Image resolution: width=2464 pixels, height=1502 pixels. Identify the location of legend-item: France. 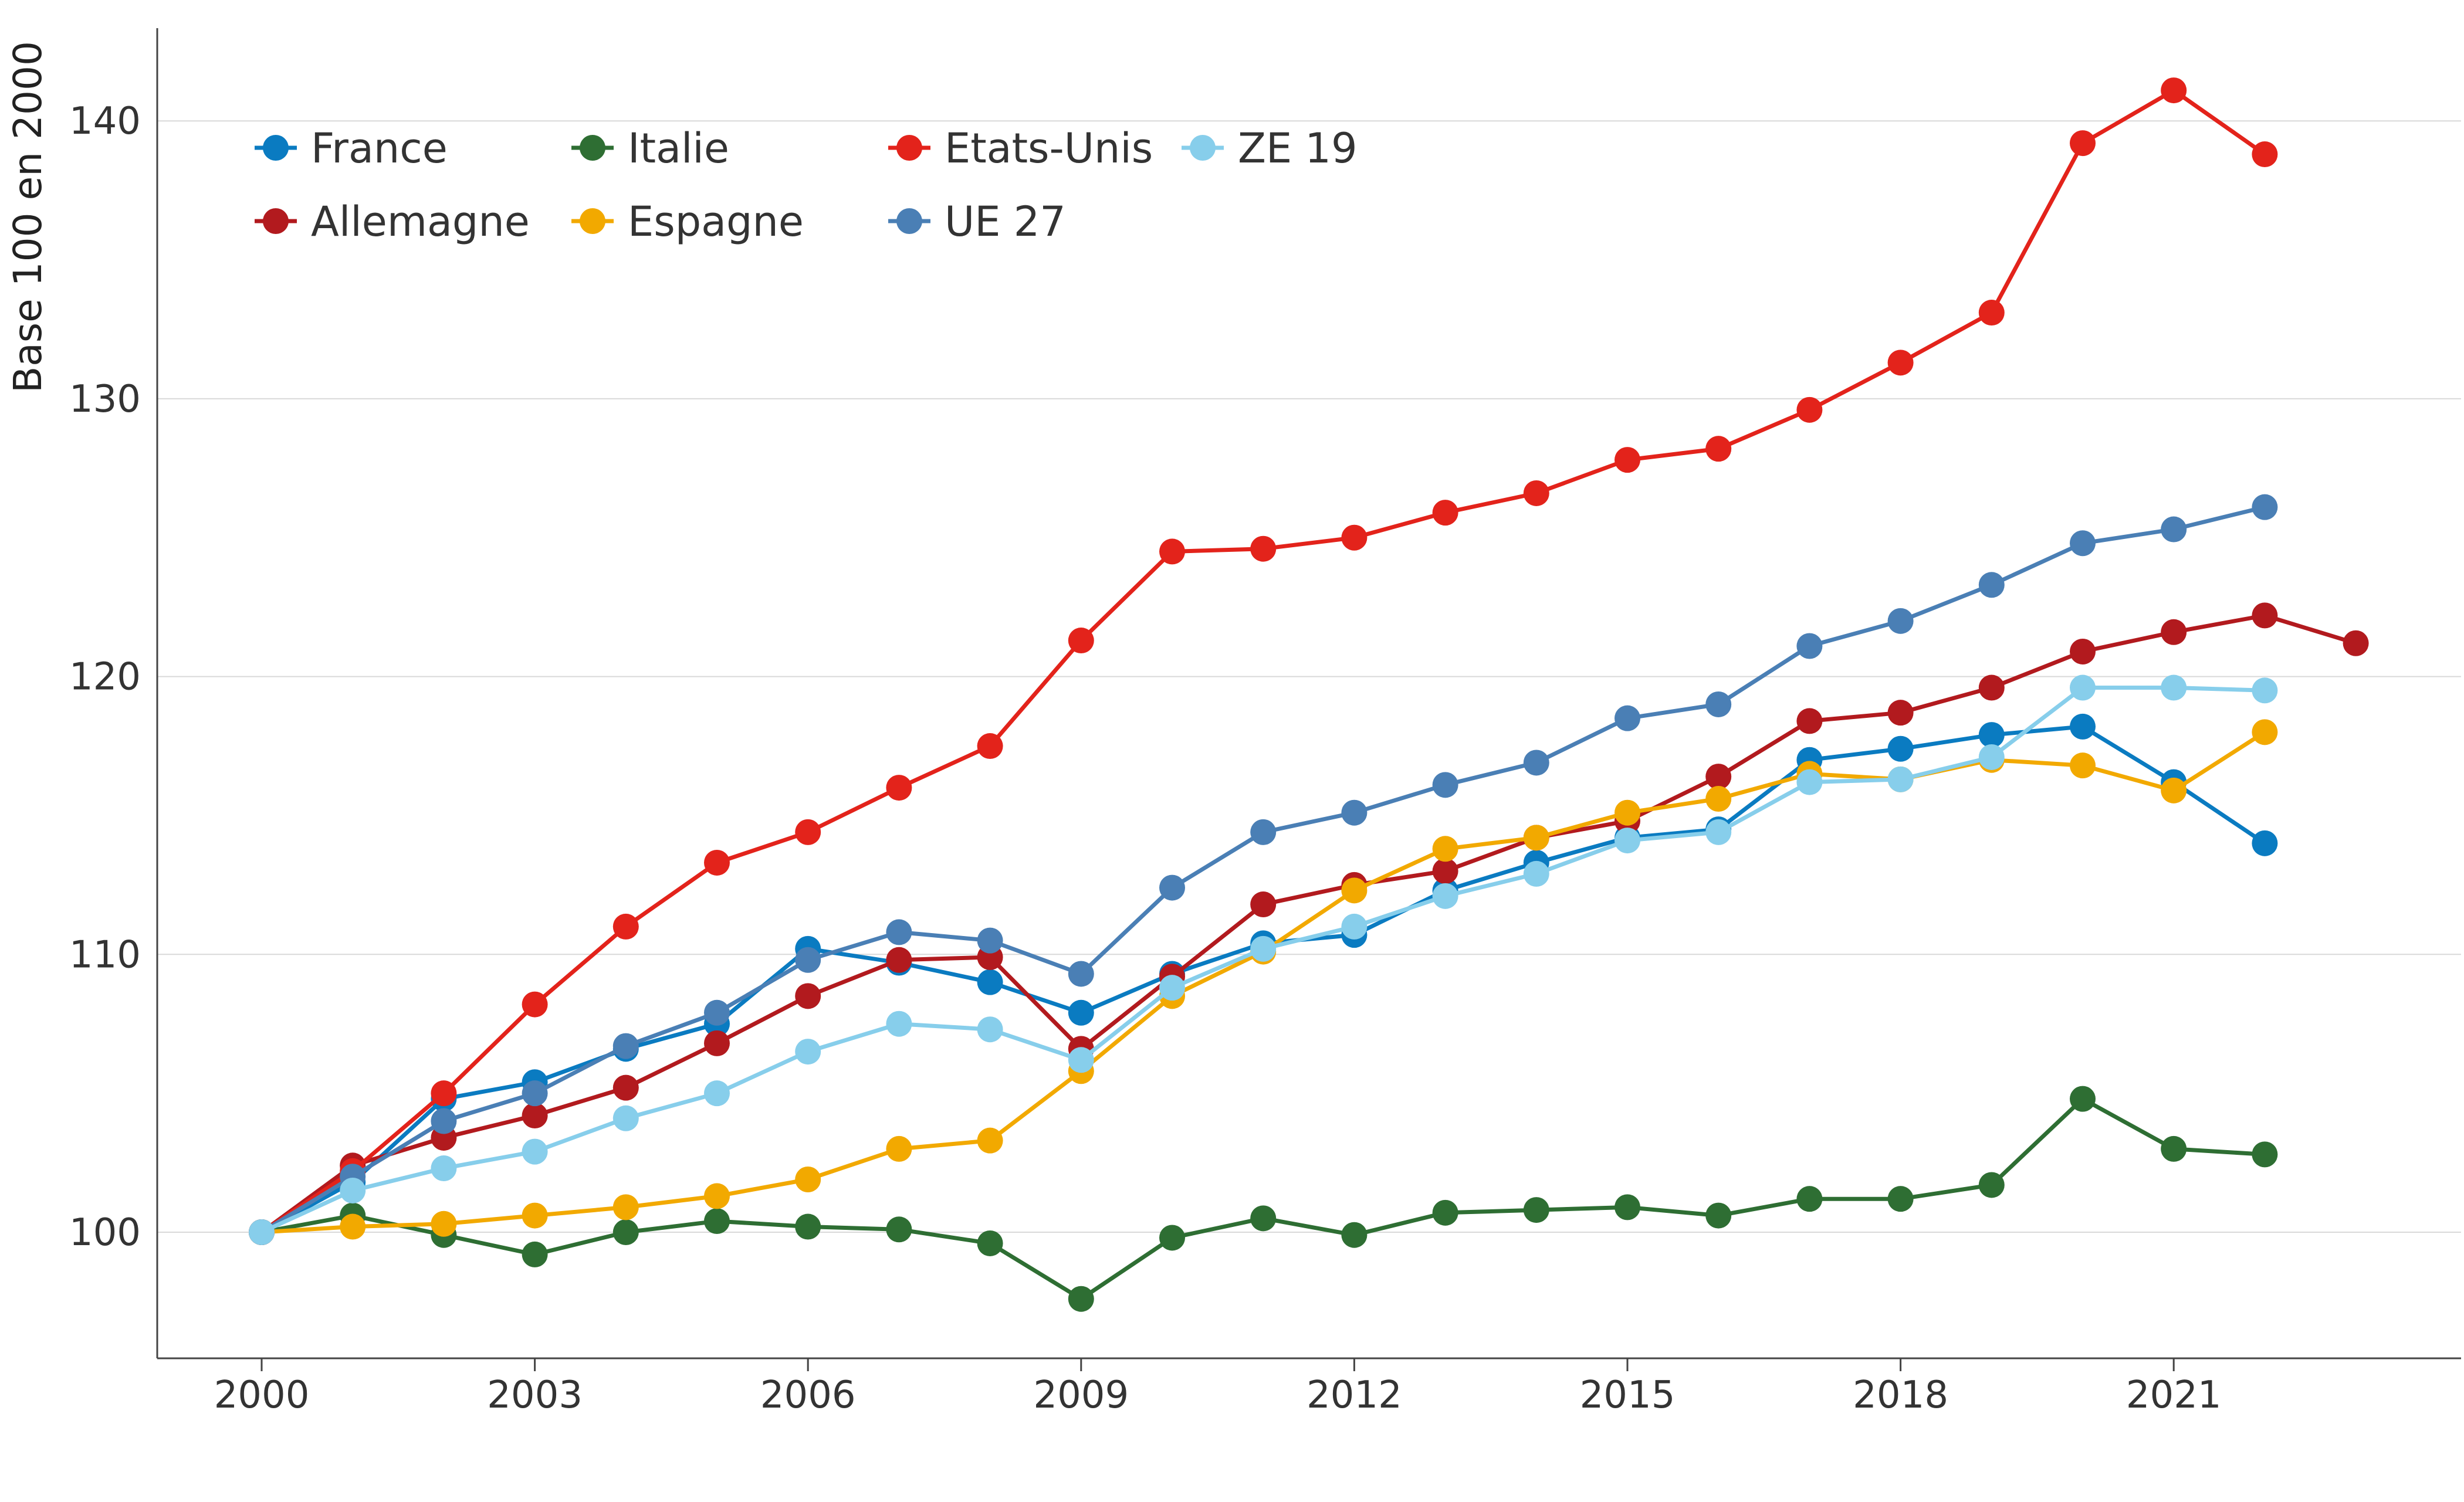
(351, 148).